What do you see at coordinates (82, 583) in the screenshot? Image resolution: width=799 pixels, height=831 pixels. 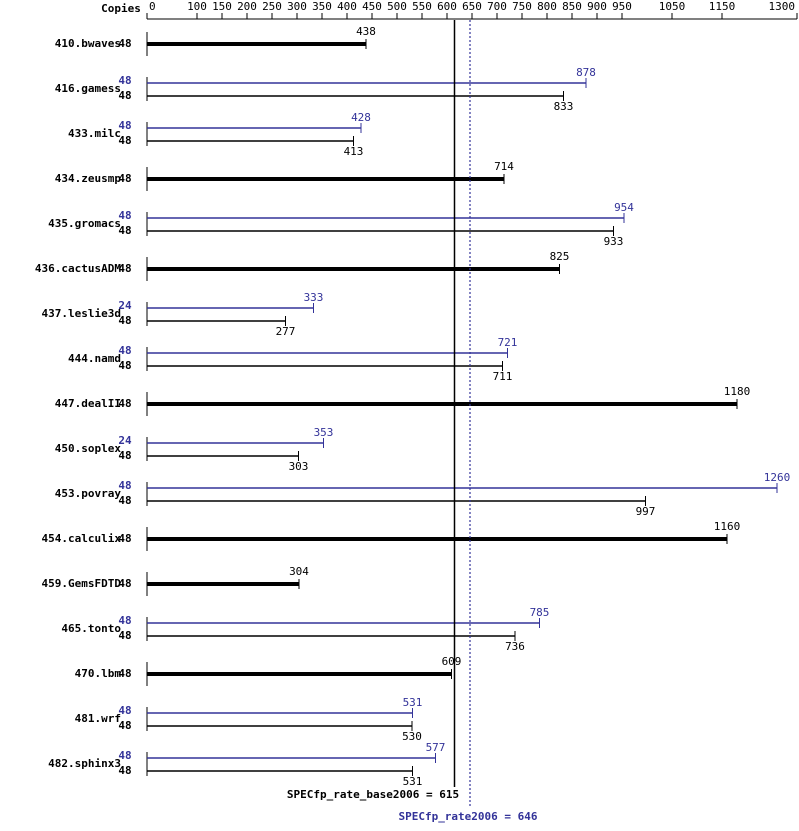 I see `benchmark-name: 459.GemsFDTD` at bounding box center [82, 583].